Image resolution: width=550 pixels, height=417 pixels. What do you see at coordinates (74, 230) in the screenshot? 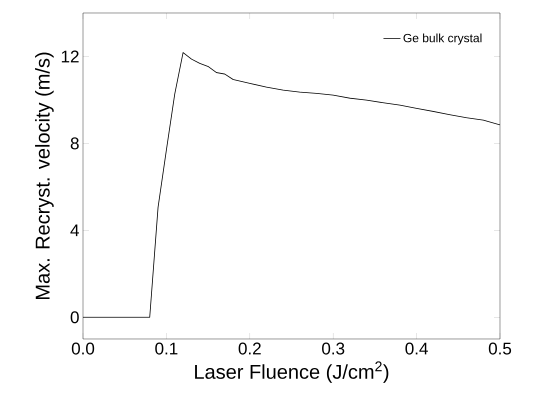
I see `y-tick-label: 4` at bounding box center [74, 230].